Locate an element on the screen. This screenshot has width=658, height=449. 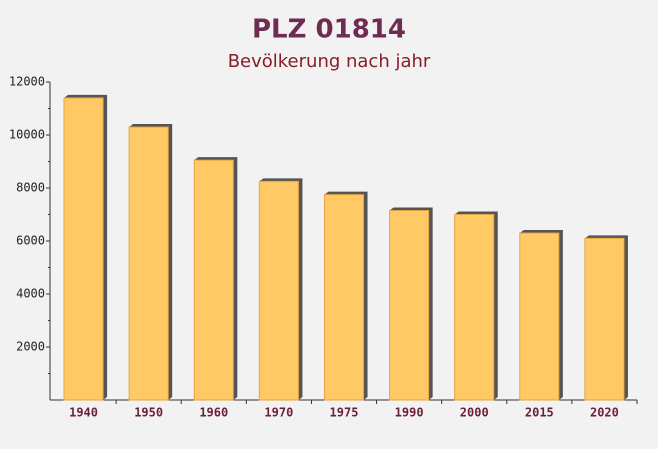
y-tick-label: 6000 is located at coordinates (30, 241).